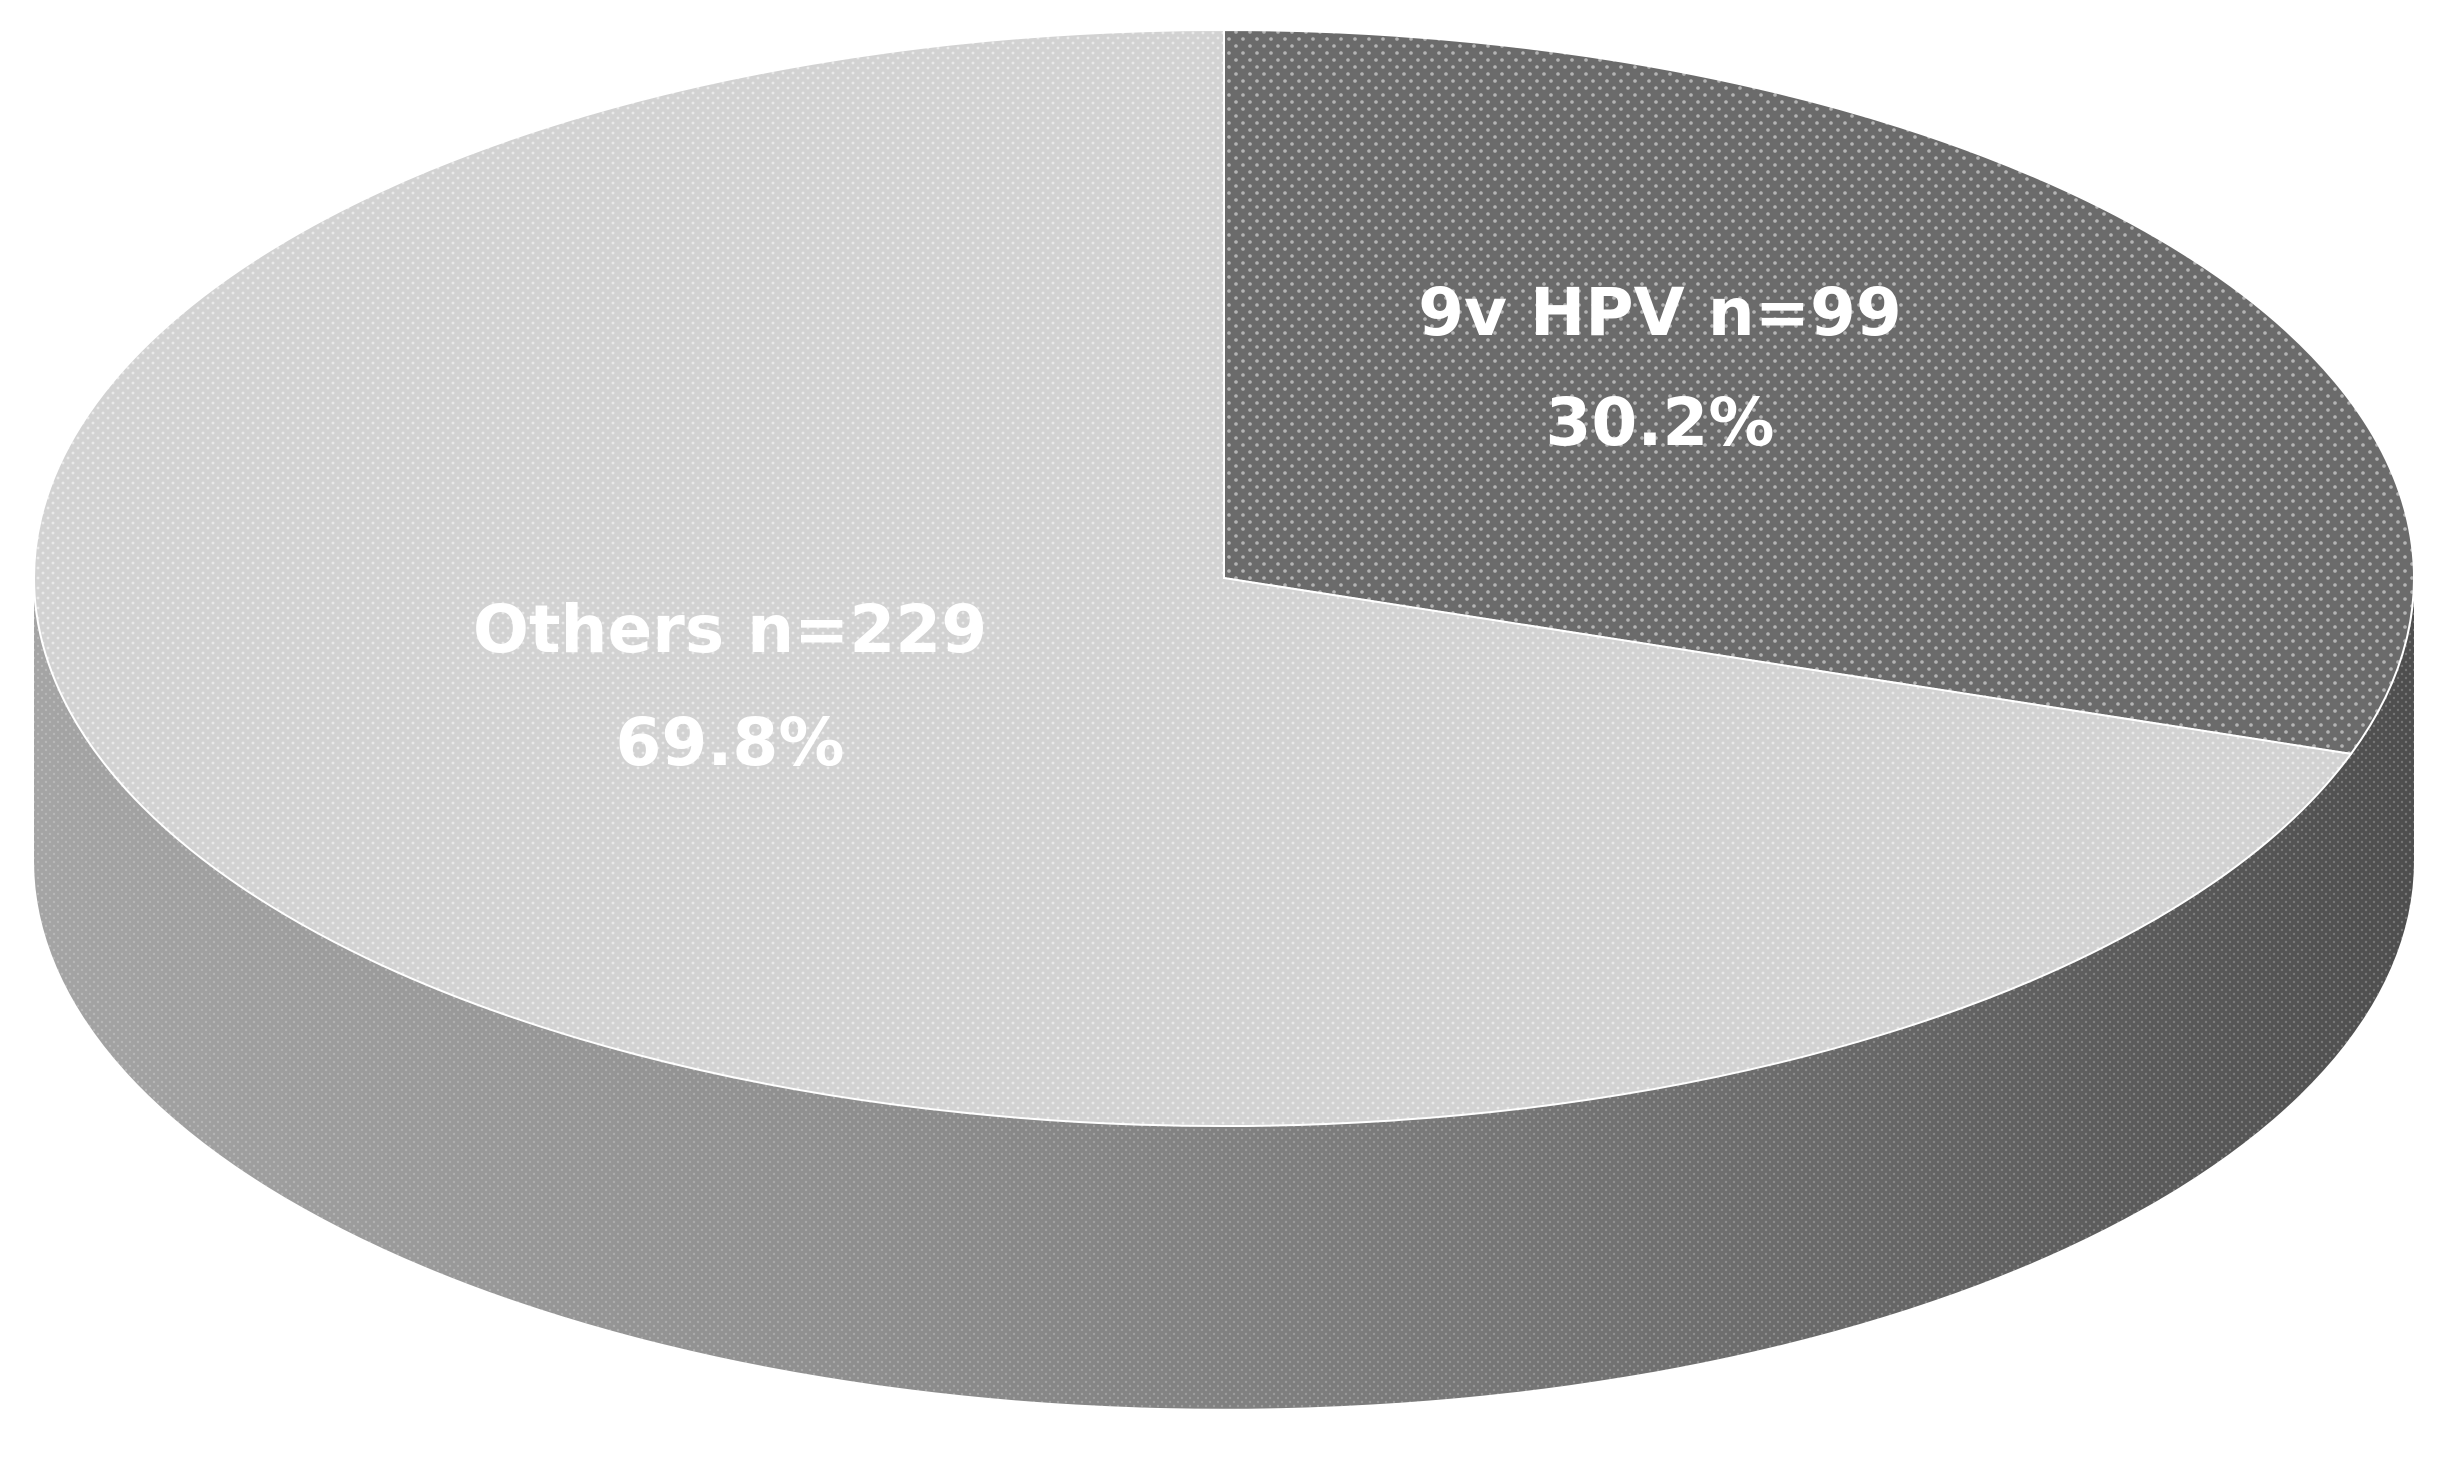 The image size is (2448, 1480). What do you see at coordinates (1660, 422) in the screenshot?
I see `slice-percent-label: 30.2%` at bounding box center [1660, 422].